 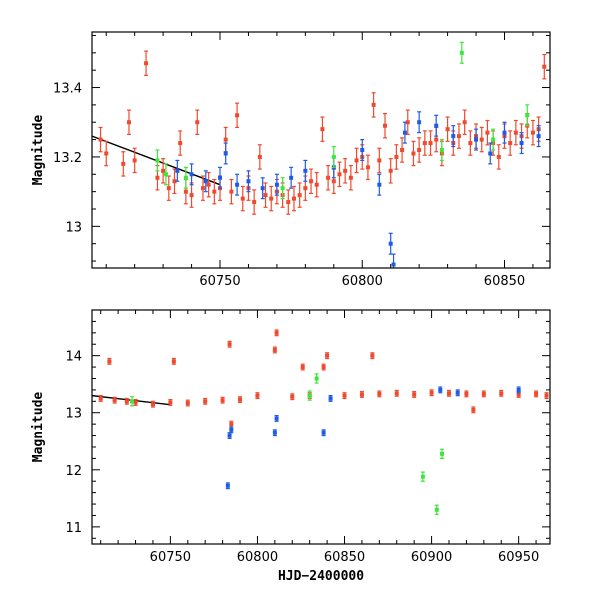 What do you see at coordinates (518, 557) in the screenshot?
I see `x-tick-label: 60950` at bounding box center [518, 557].